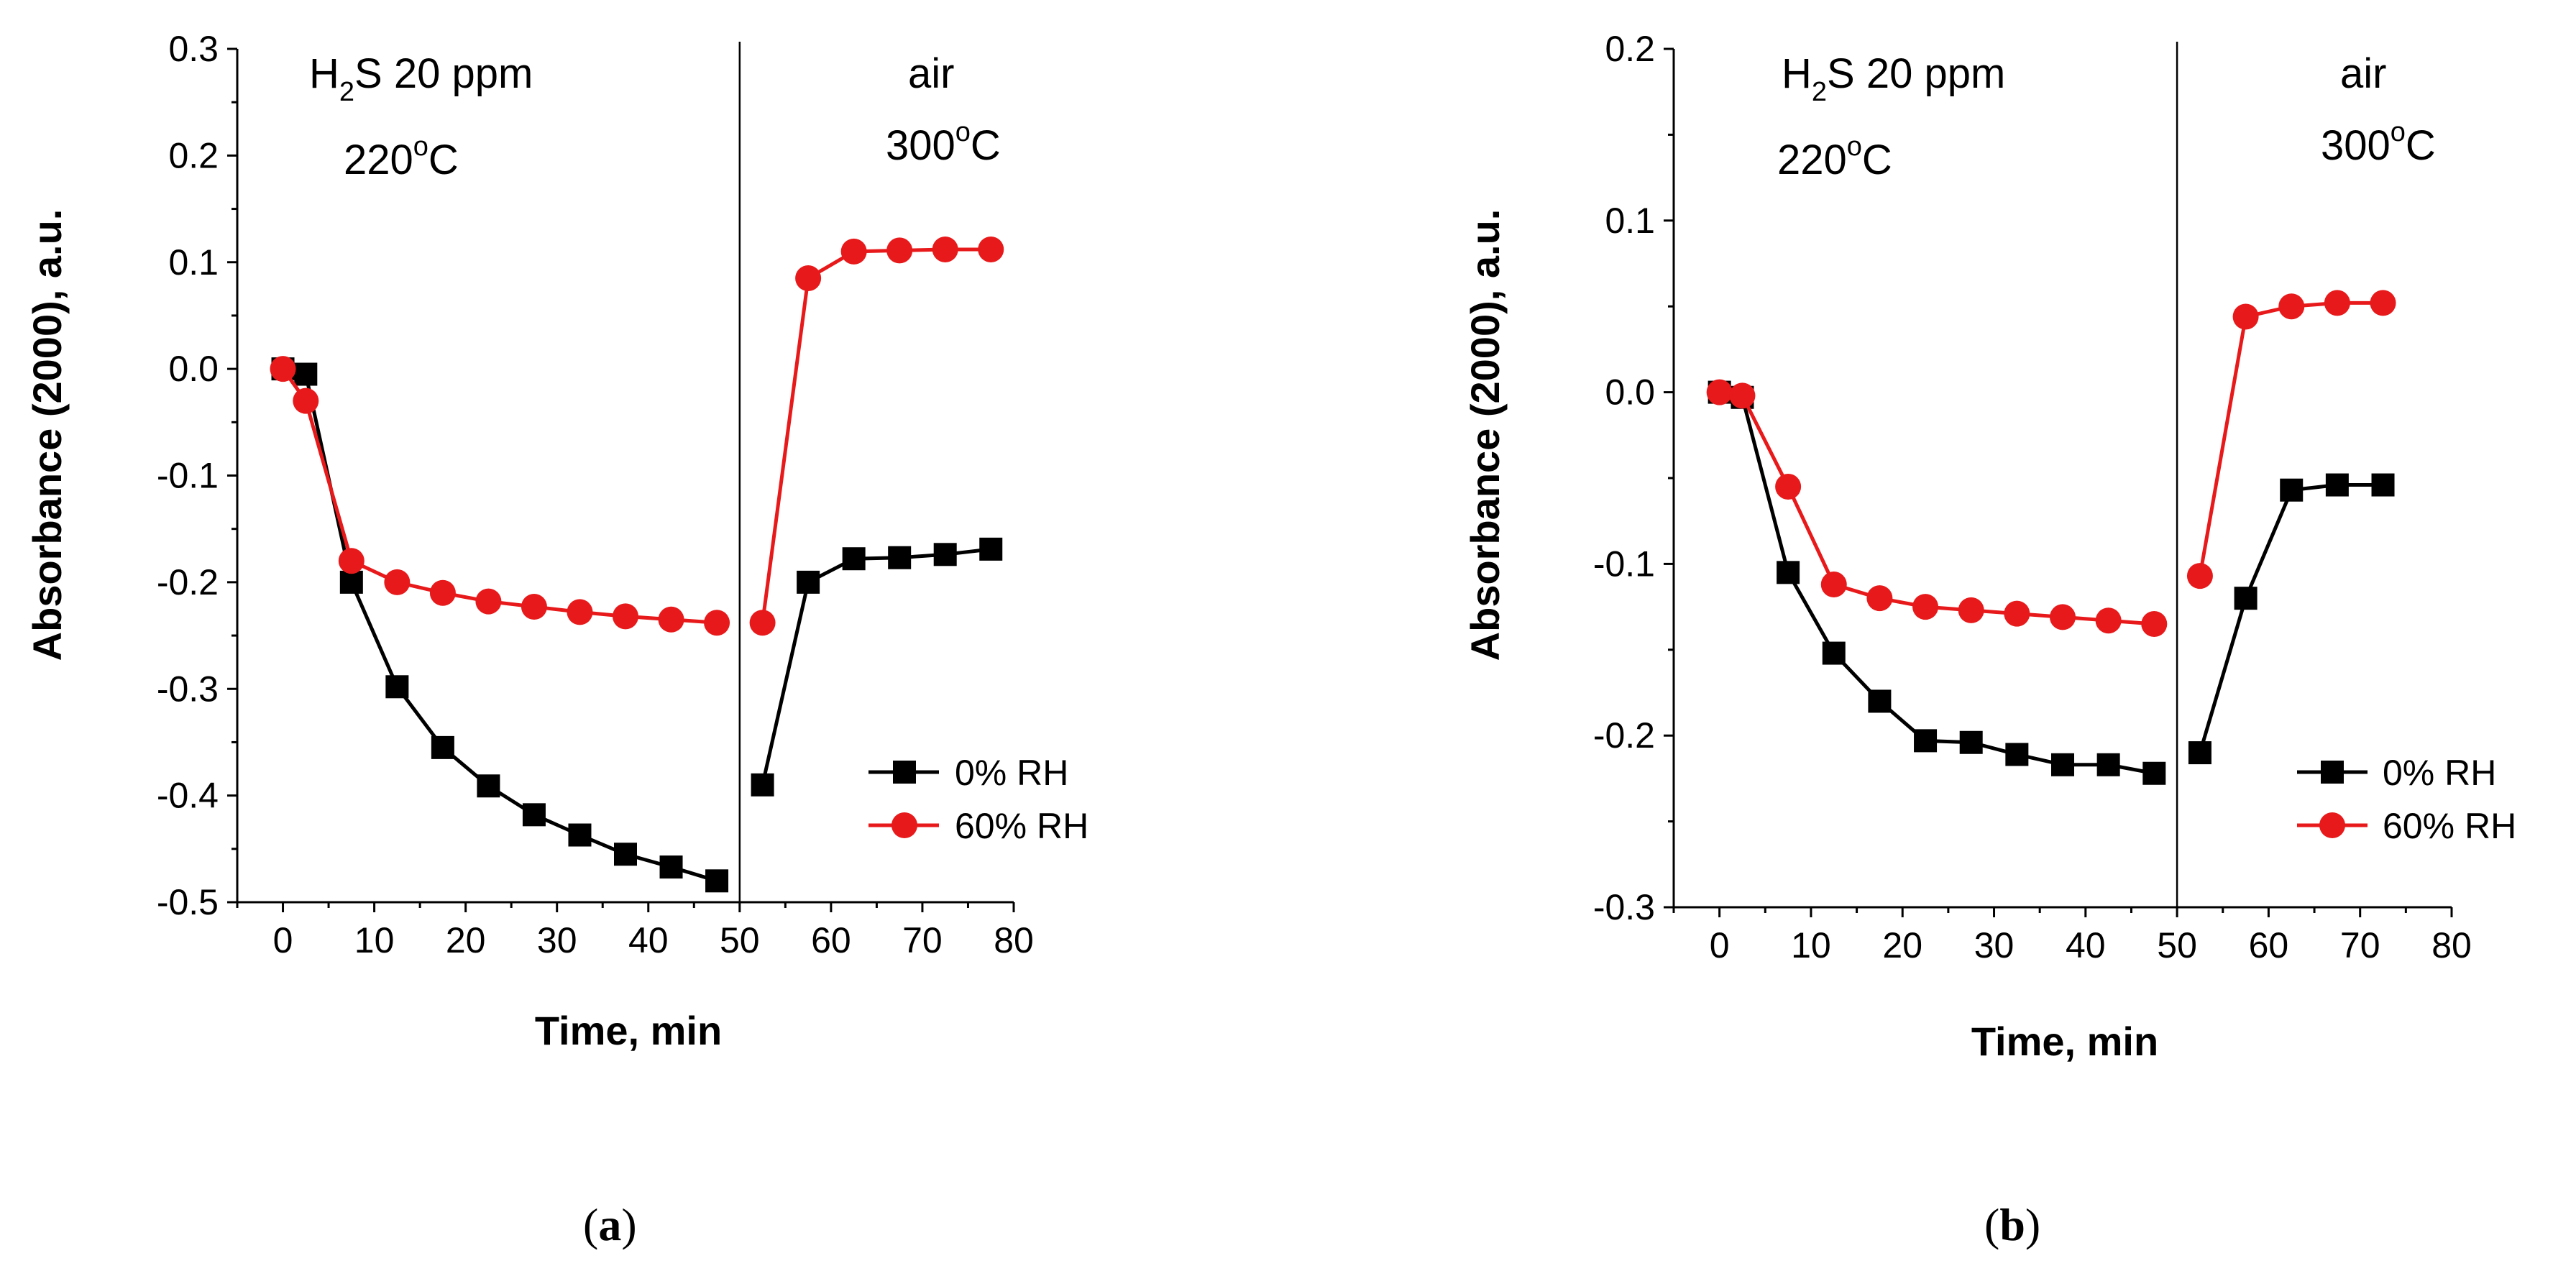  Describe the element at coordinates (2086, 945) in the screenshot. I see `x-tick-label-b: 40` at that location.